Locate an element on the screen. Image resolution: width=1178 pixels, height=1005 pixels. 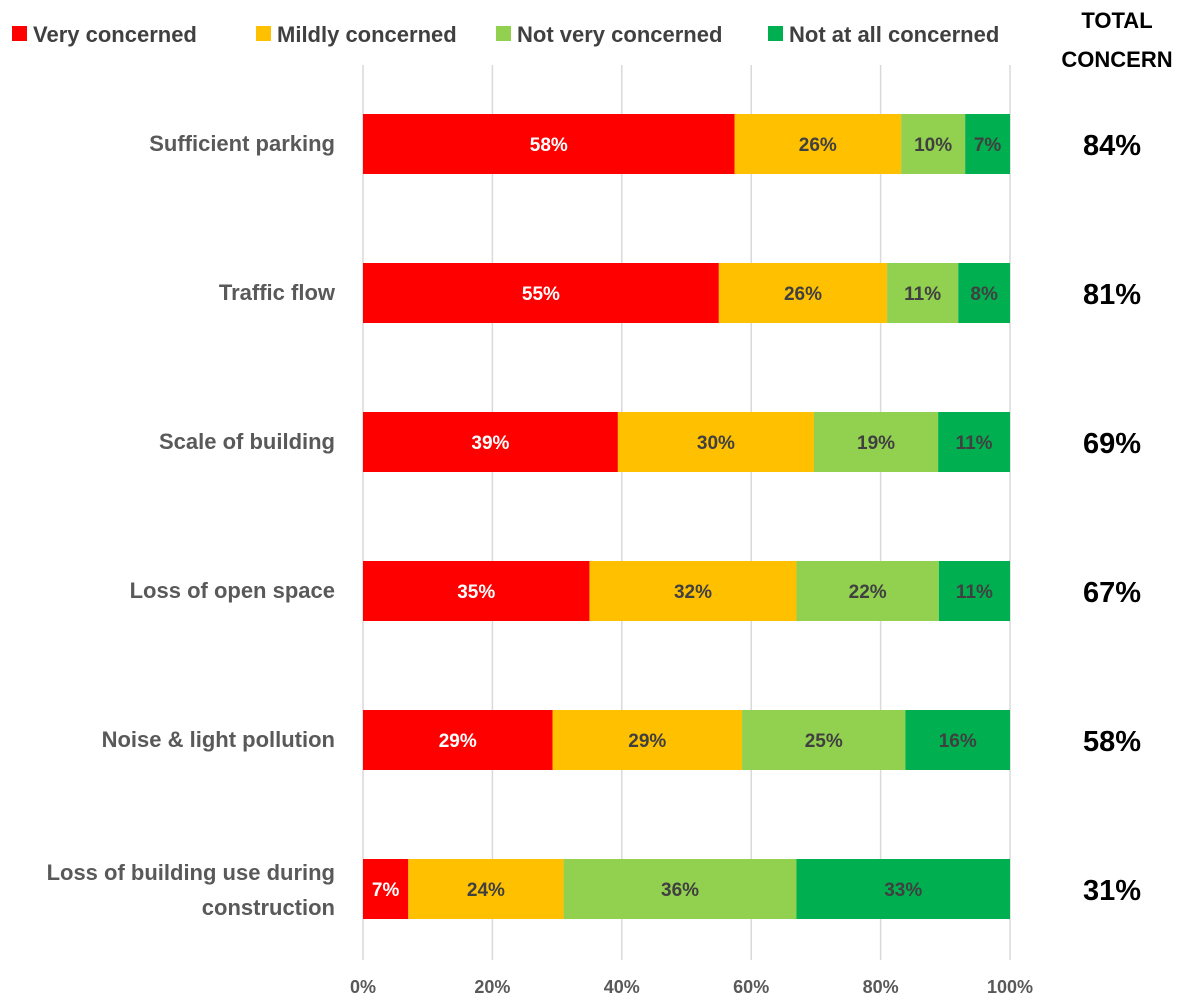
category-label: Noise & light pollution is located at coordinates (218, 739).